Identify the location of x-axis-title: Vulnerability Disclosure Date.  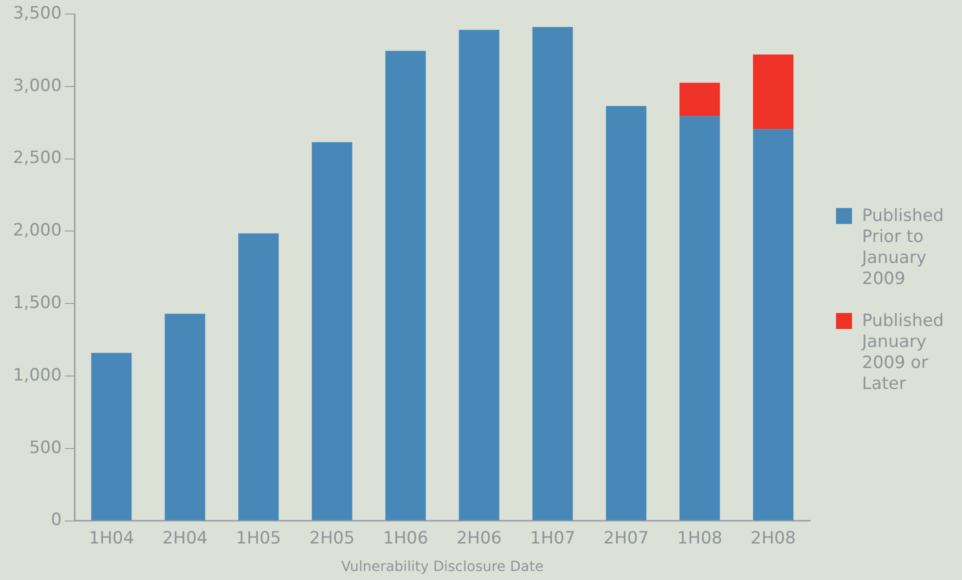
(442, 567).